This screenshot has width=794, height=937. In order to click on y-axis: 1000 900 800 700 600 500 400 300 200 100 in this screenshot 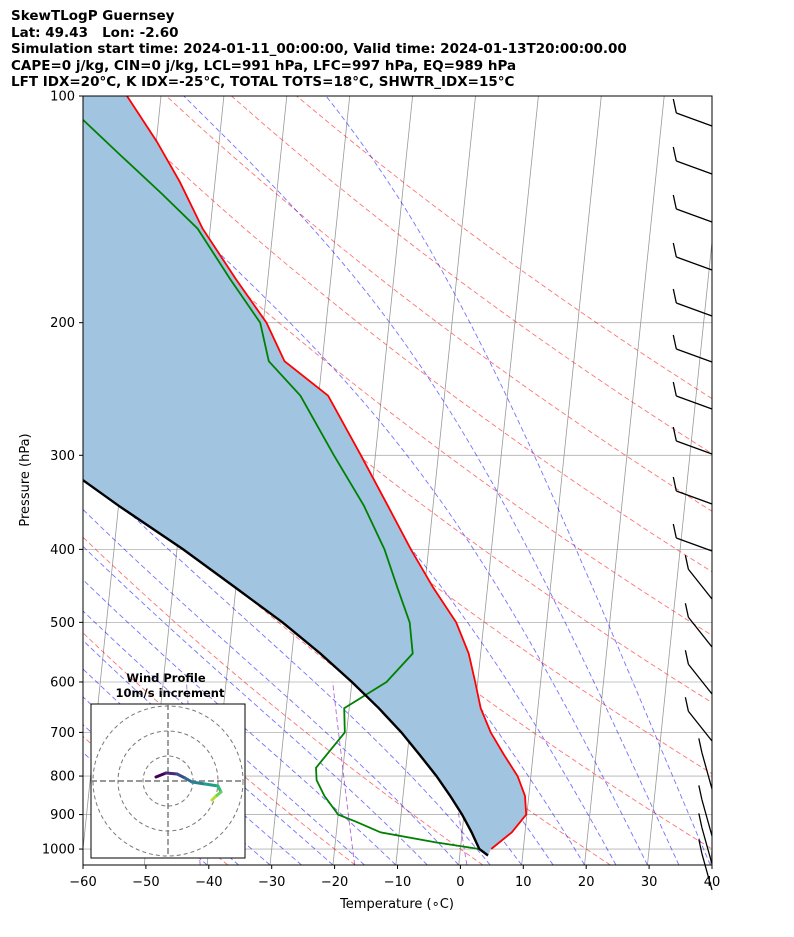, I will do `click(62, 474)`.